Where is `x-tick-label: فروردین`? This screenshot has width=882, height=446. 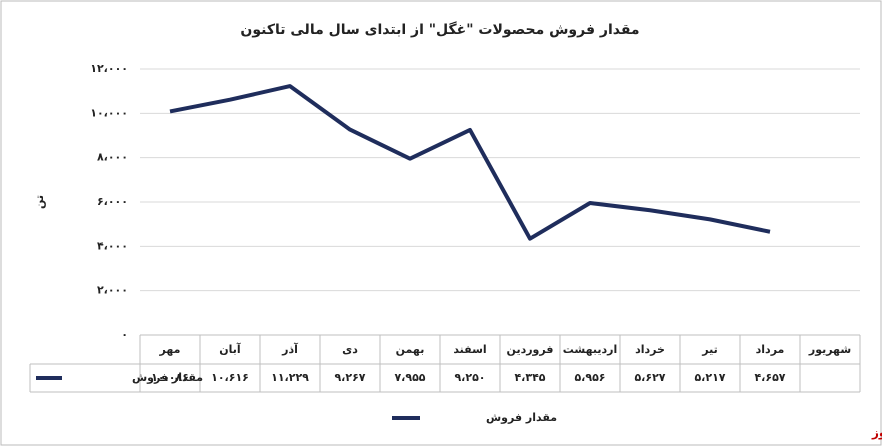
x-tick-label: فروردین is located at coordinates (530, 349).